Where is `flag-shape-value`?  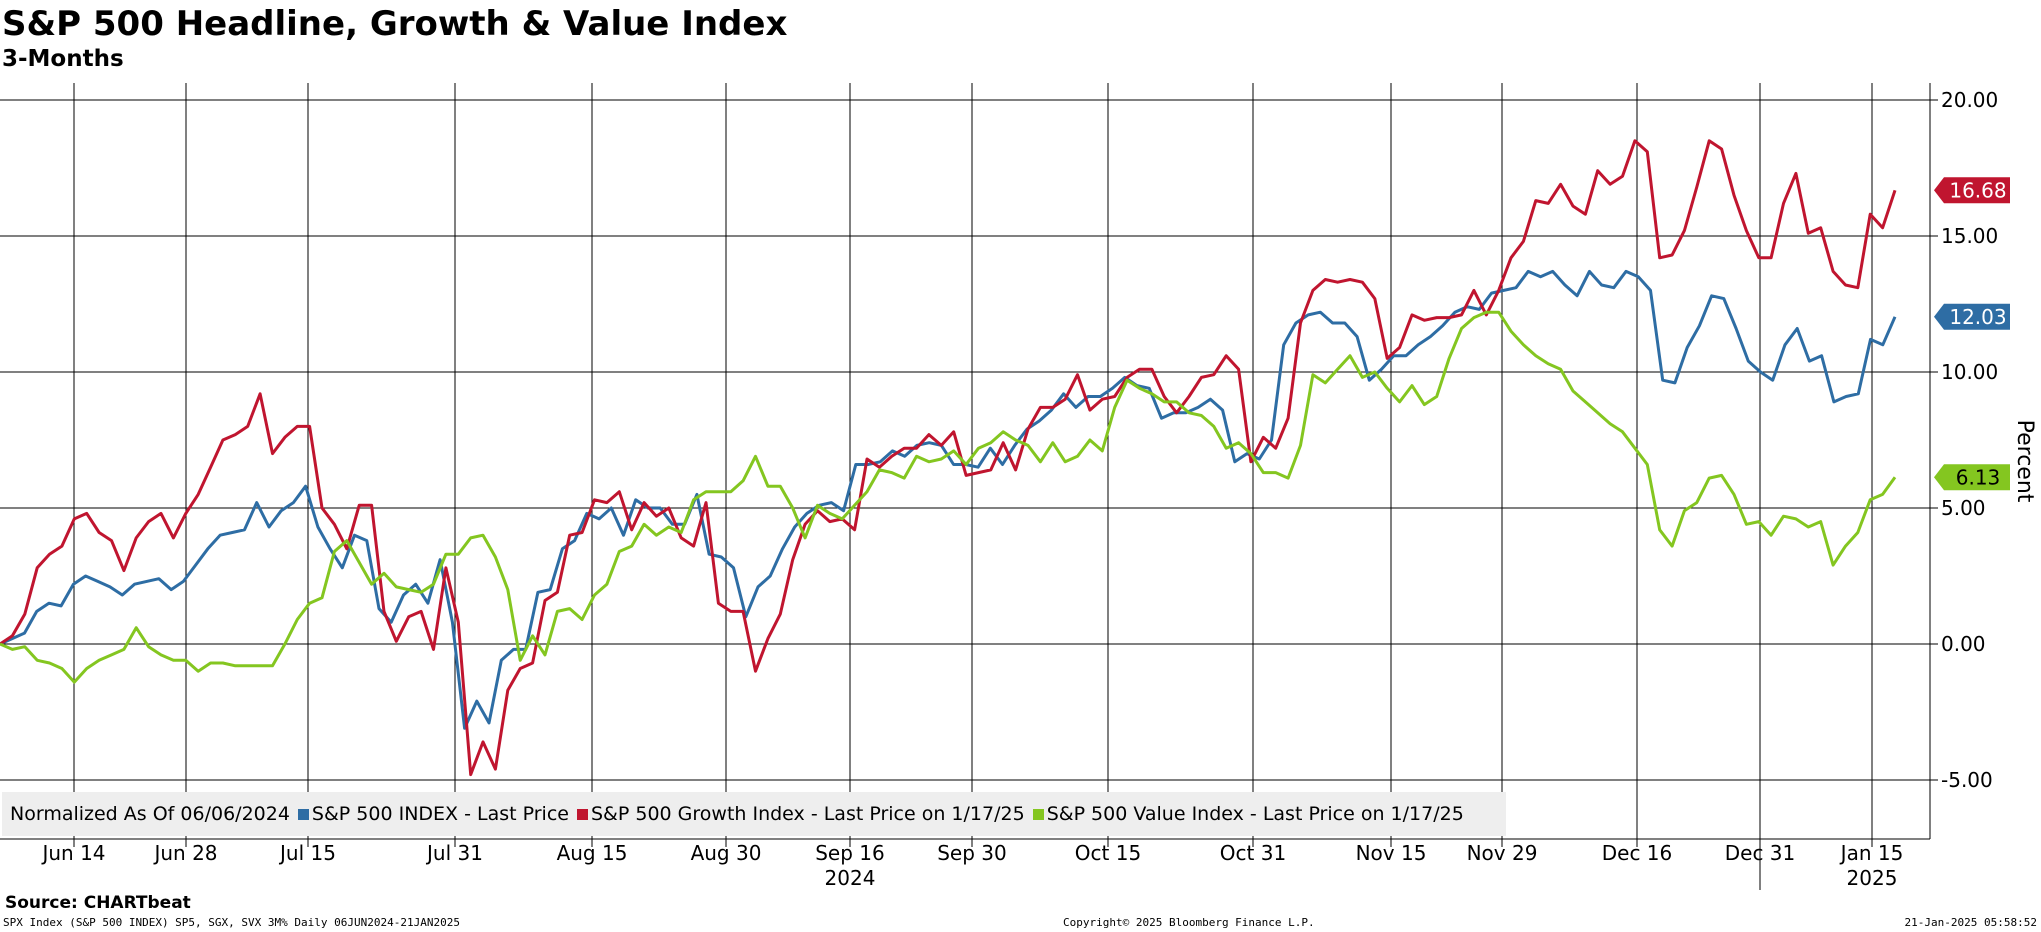
flag-shape-value is located at coordinates (1972, 477).